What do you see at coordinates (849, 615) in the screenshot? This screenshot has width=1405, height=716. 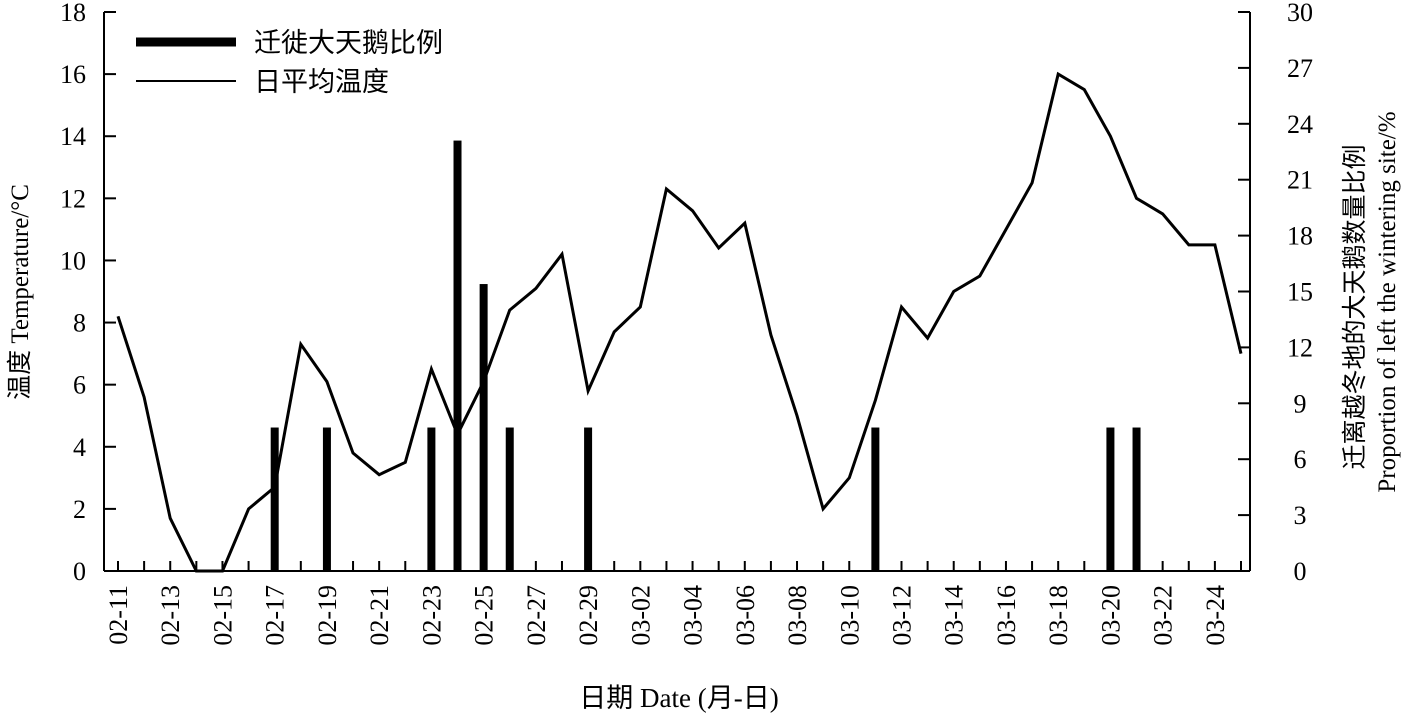 I see `x-tick-label: 03-10` at bounding box center [849, 615].